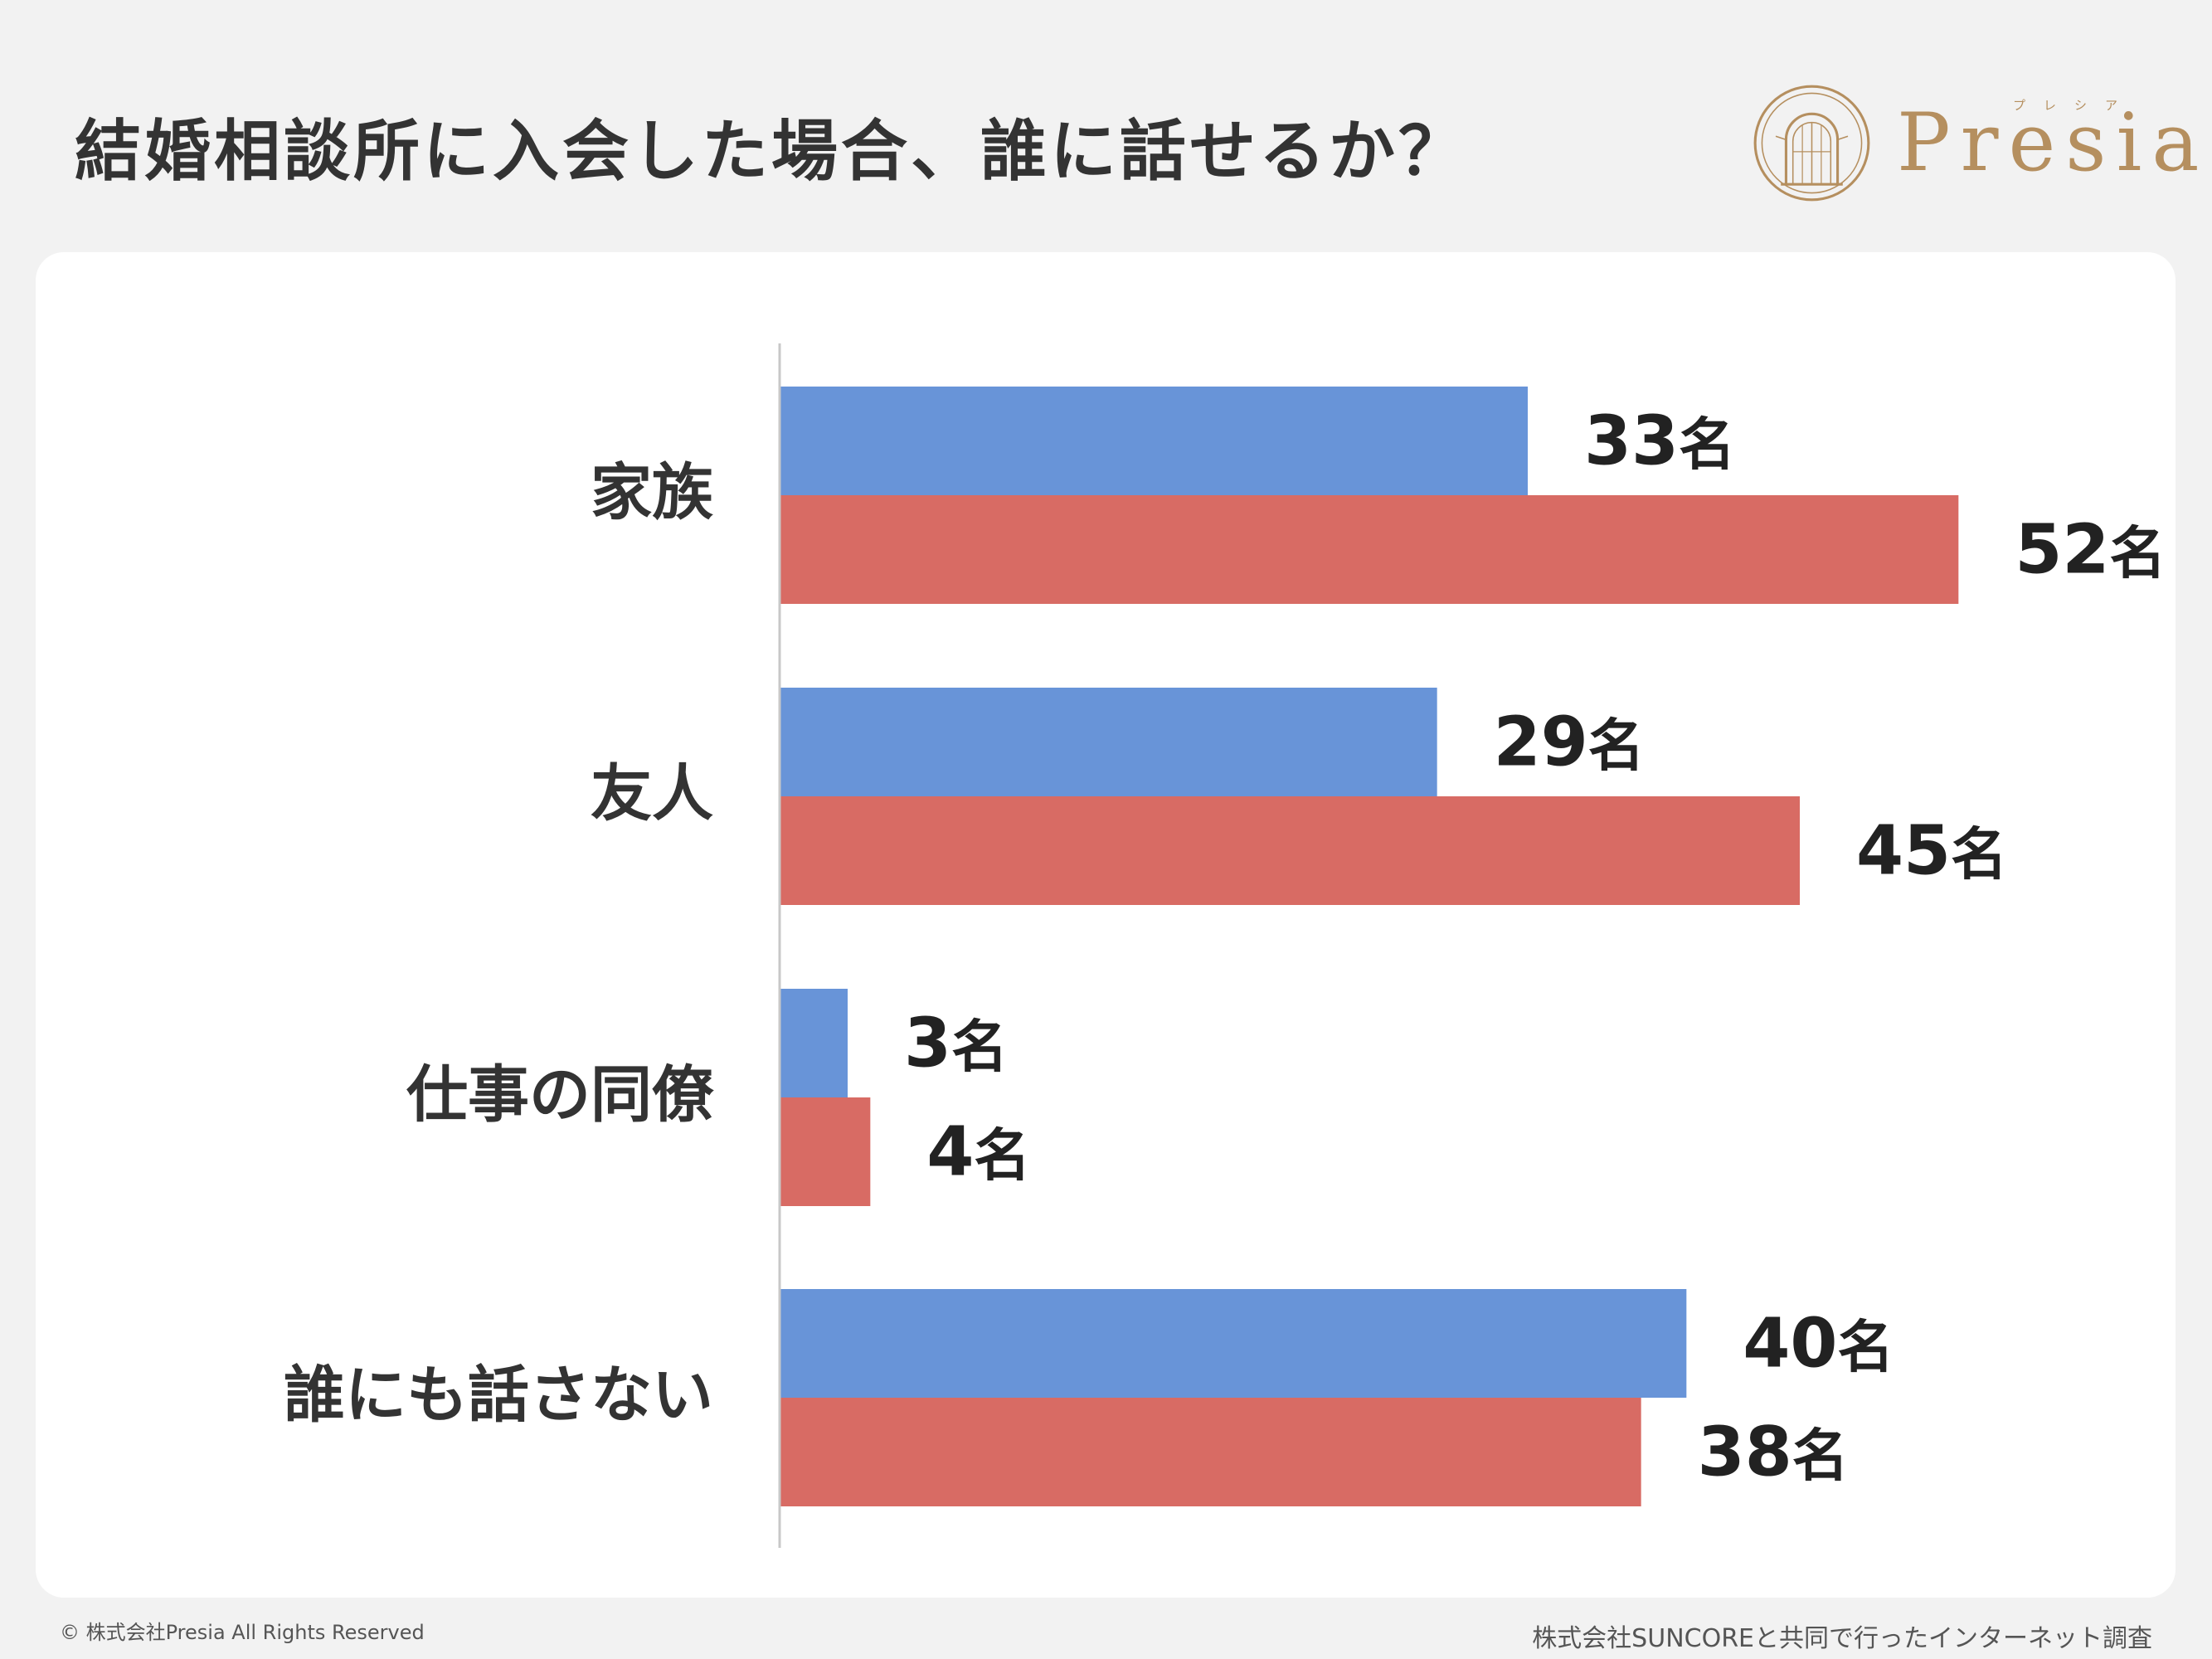  Describe the element at coordinates (956, 1044) in the screenshot. I see `data-label: 3名` at that location.